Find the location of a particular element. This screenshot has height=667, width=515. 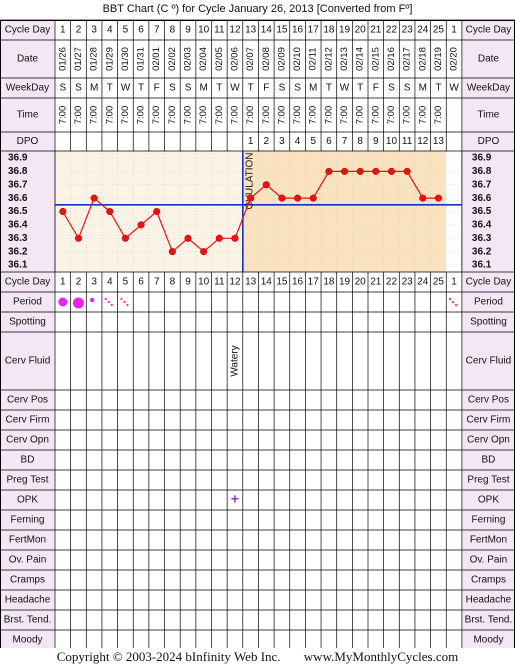

row-label-right-obs10: FertMon is located at coordinates (488, 540).